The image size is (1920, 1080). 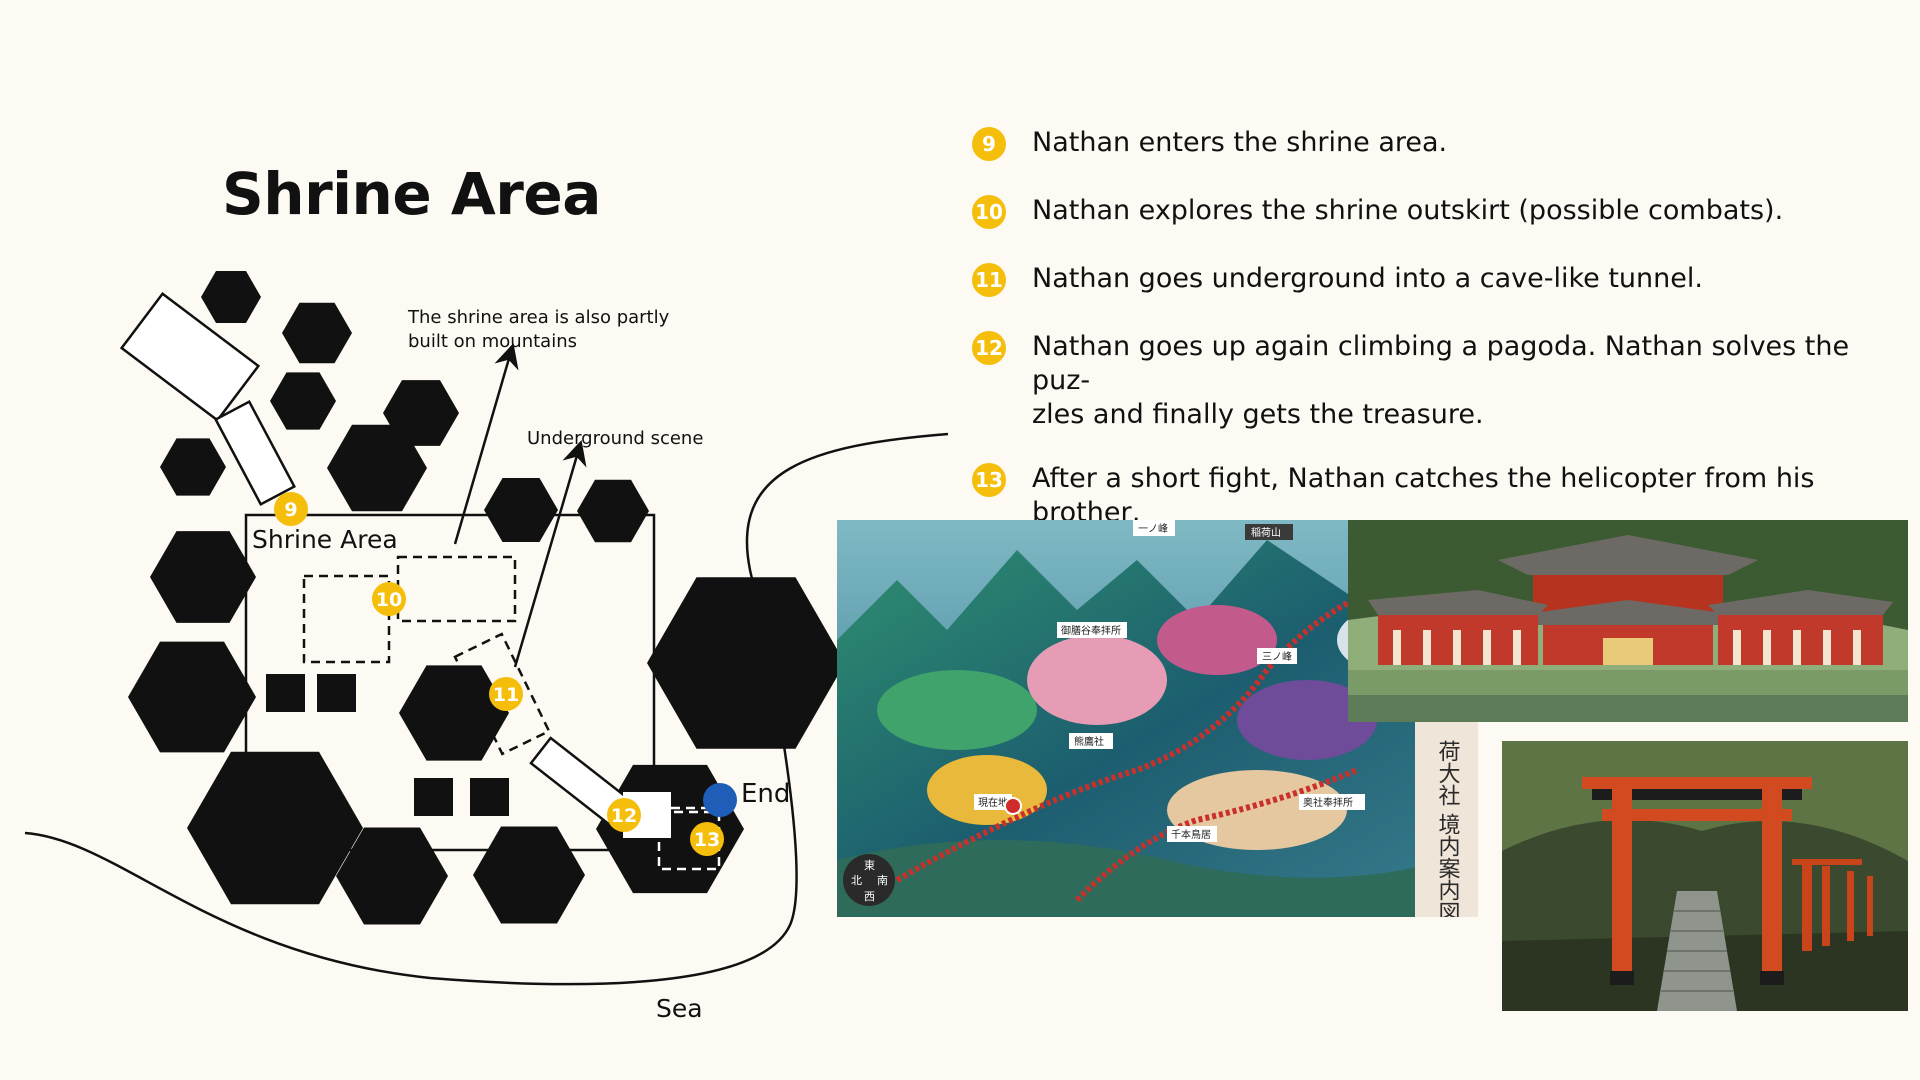 I want to click on step-9: 9 Nathan enters the shrine area., so click(x=1422, y=143).